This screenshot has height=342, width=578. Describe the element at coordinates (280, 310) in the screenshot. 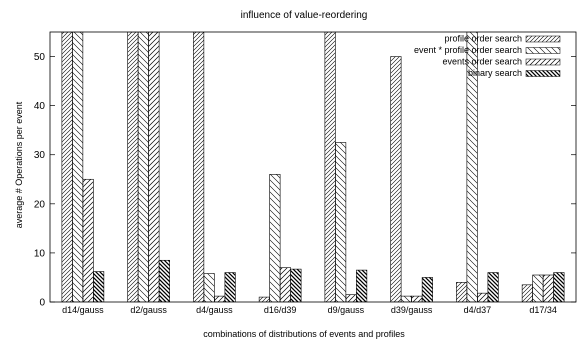

I see `x-tick-label: d16/d39` at that location.